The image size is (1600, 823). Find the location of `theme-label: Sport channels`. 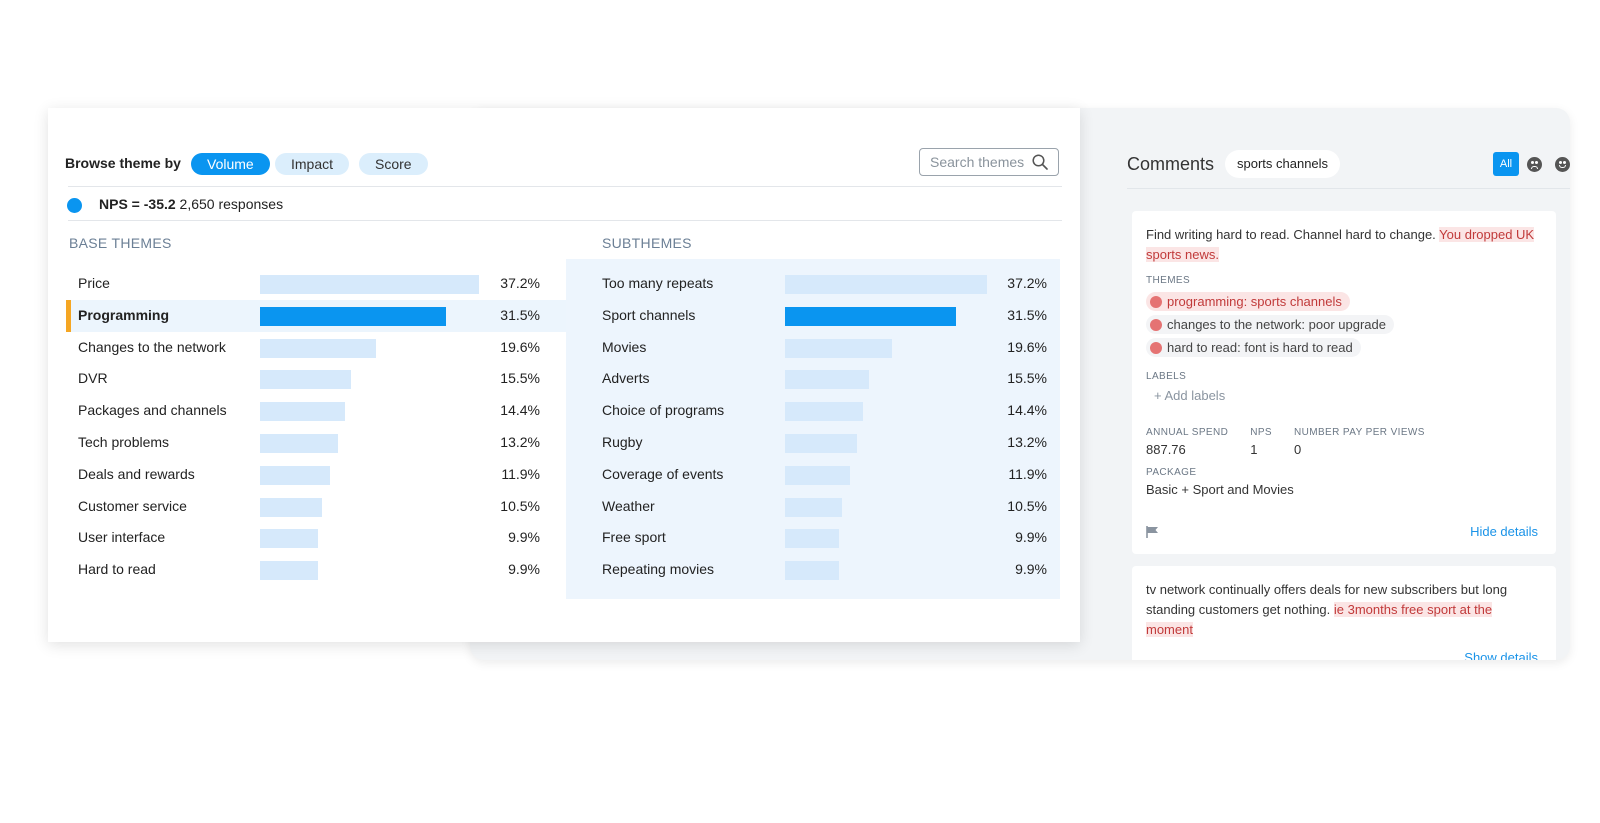

theme-label: Sport channels is located at coordinates (649, 314).